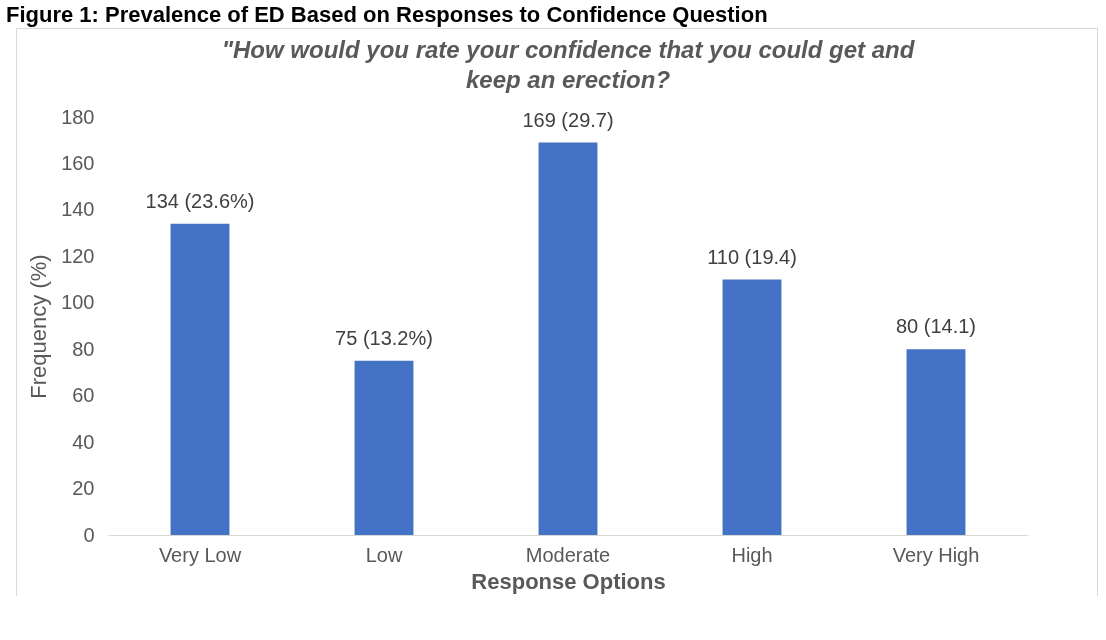 The image size is (1106, 640). I want to click on y-tick-label: 140, so click(78, 209).